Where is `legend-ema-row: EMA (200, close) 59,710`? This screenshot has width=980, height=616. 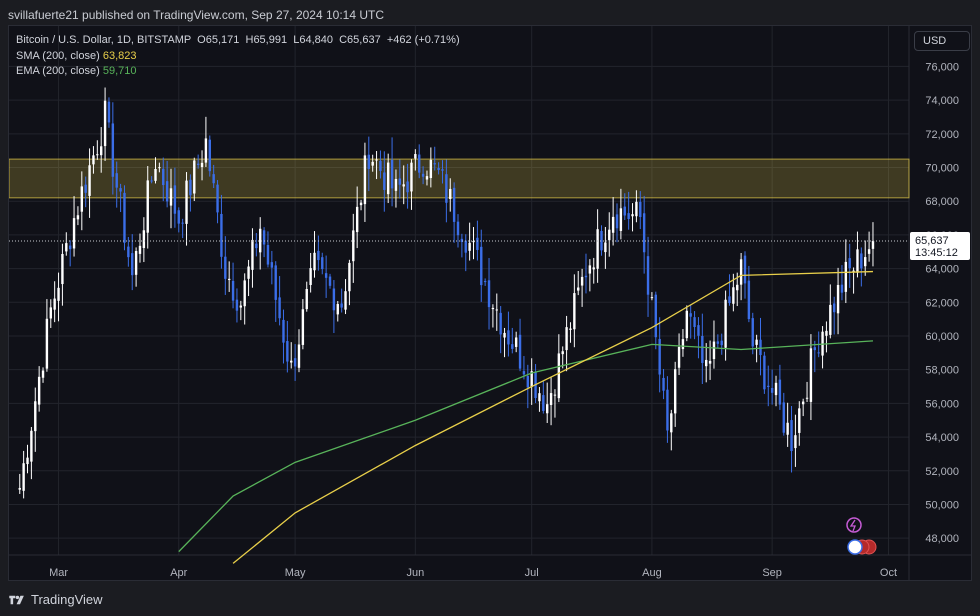
legend-ema-row: EMA (200, close) 59,710 is located at coordinates (238, 72).